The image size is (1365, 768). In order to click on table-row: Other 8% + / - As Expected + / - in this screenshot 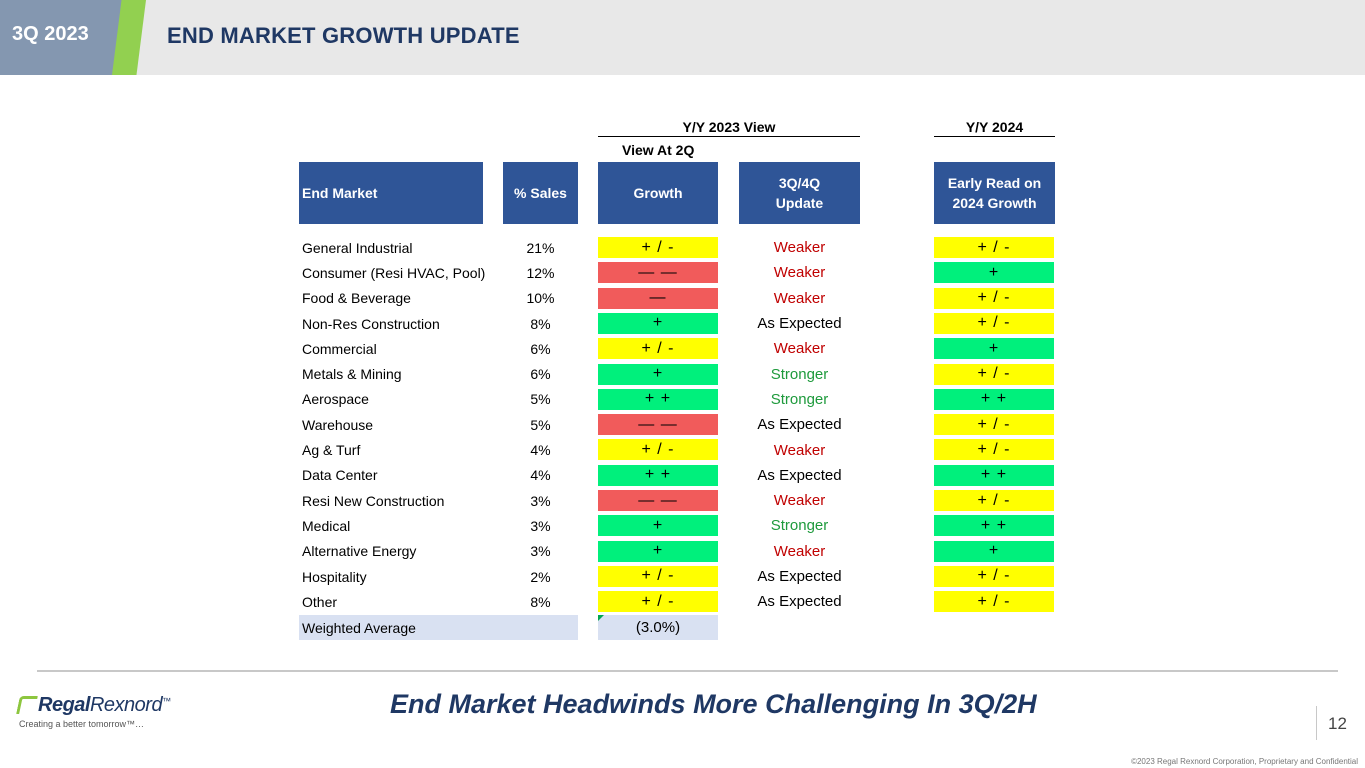, I will do `click(682, 601)`.